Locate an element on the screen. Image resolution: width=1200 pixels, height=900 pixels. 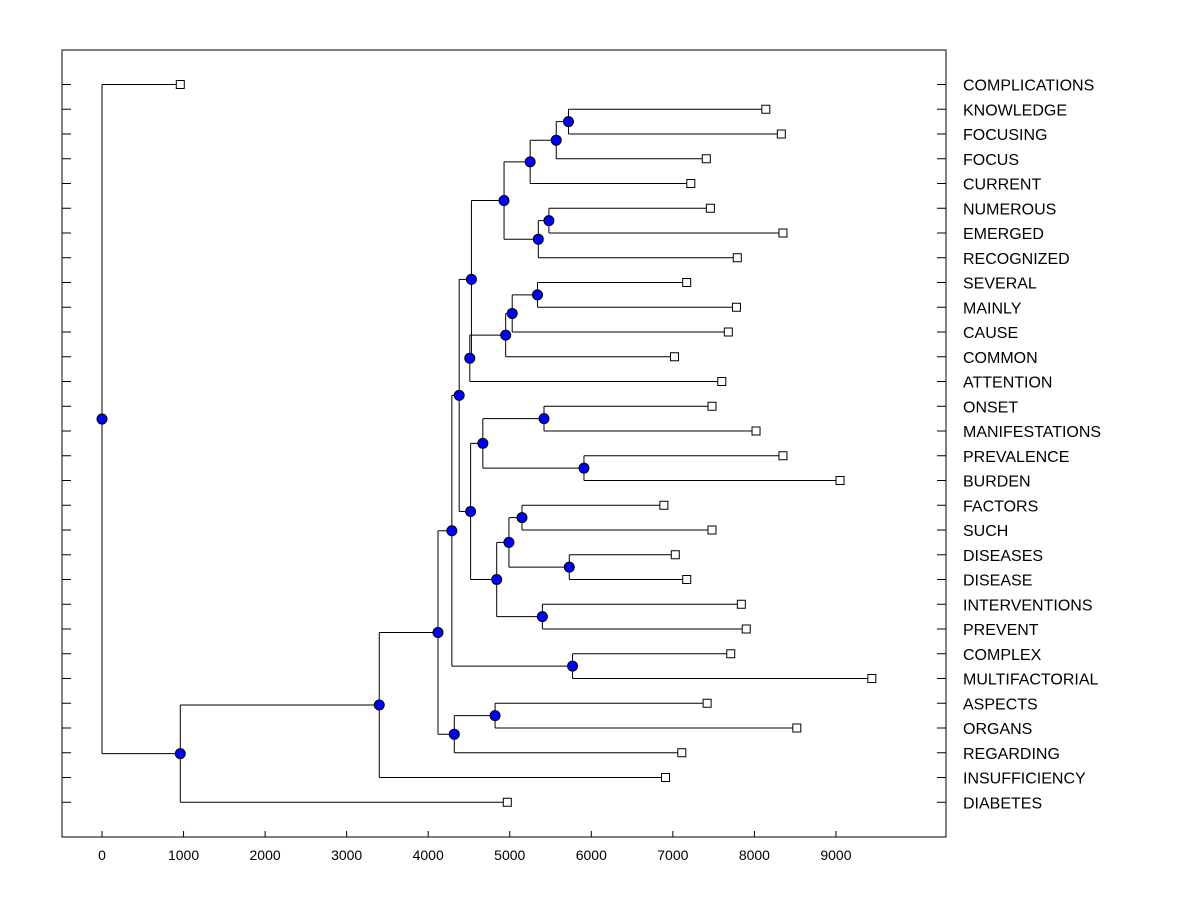
leaf-label: BURDEN is located at coordinates (997, 482).